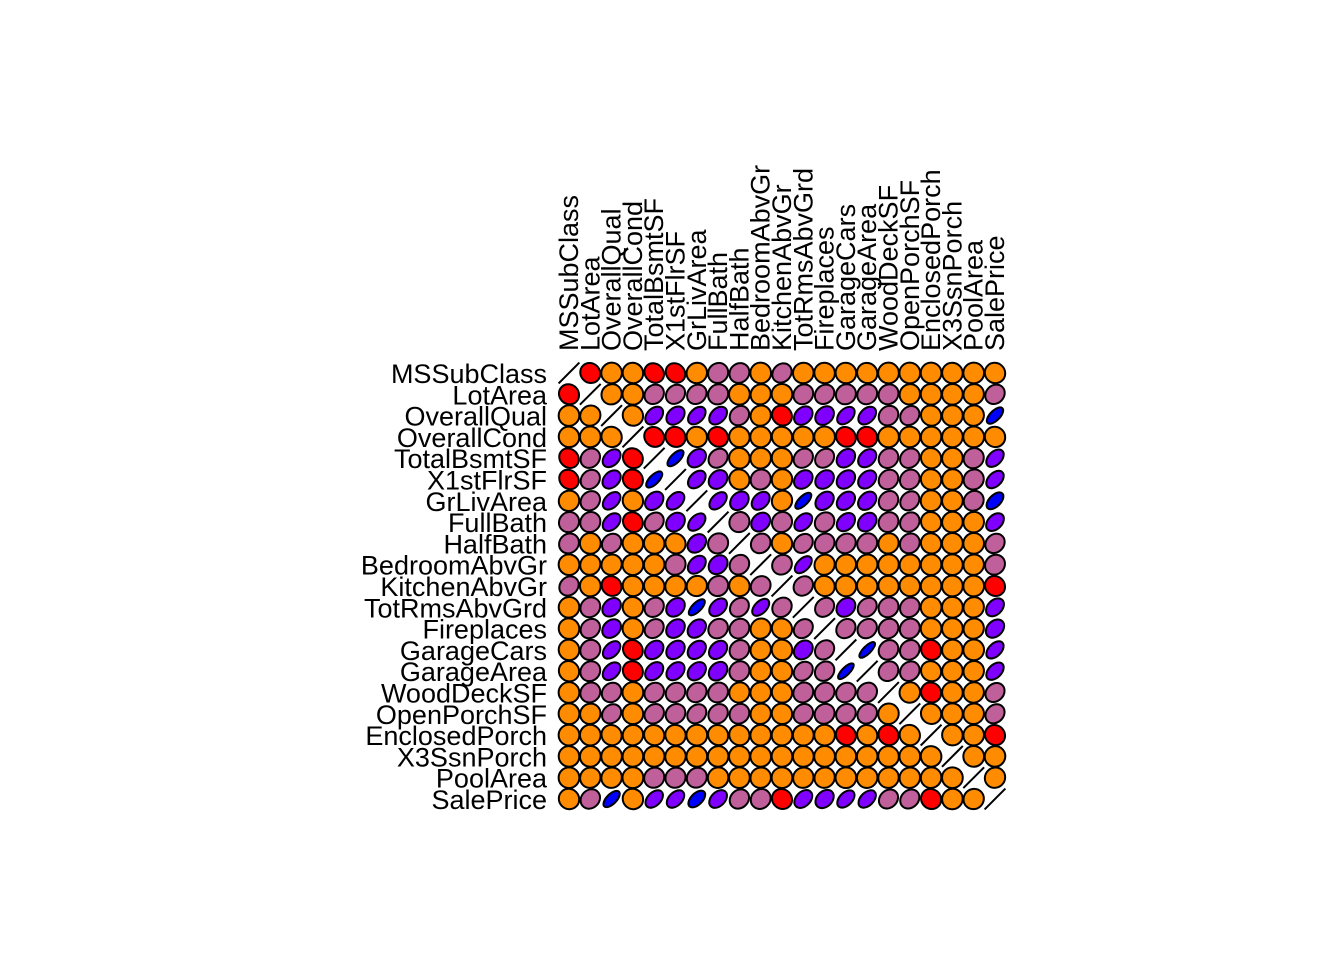  What do you see at coordinates (590, 692) in the screenshot?
I see `cell-wood-deck-sf-lot-area` at bounding box center [590, 692].